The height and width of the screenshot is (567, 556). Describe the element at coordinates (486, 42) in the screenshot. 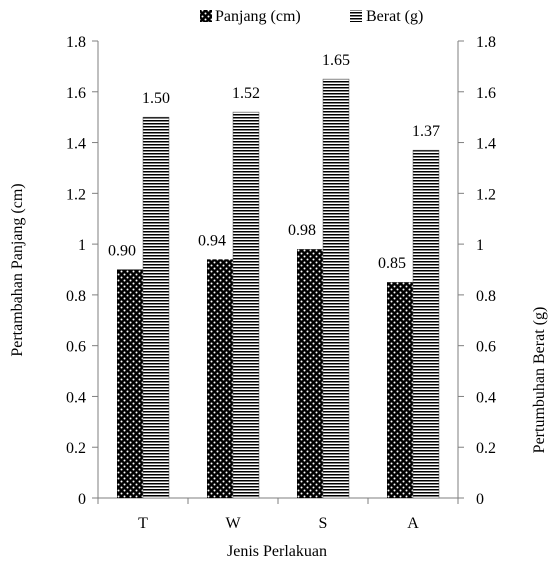

I see `y-tick-label-right: 1.8` at that location.